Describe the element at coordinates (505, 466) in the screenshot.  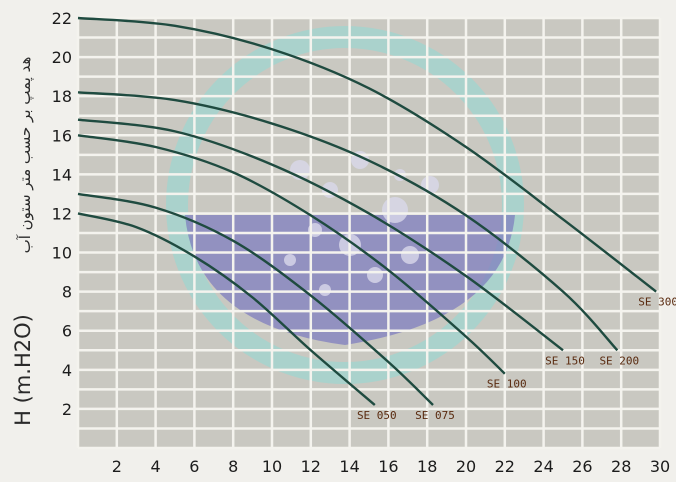
I see `x-tick-label: 22` at that location.